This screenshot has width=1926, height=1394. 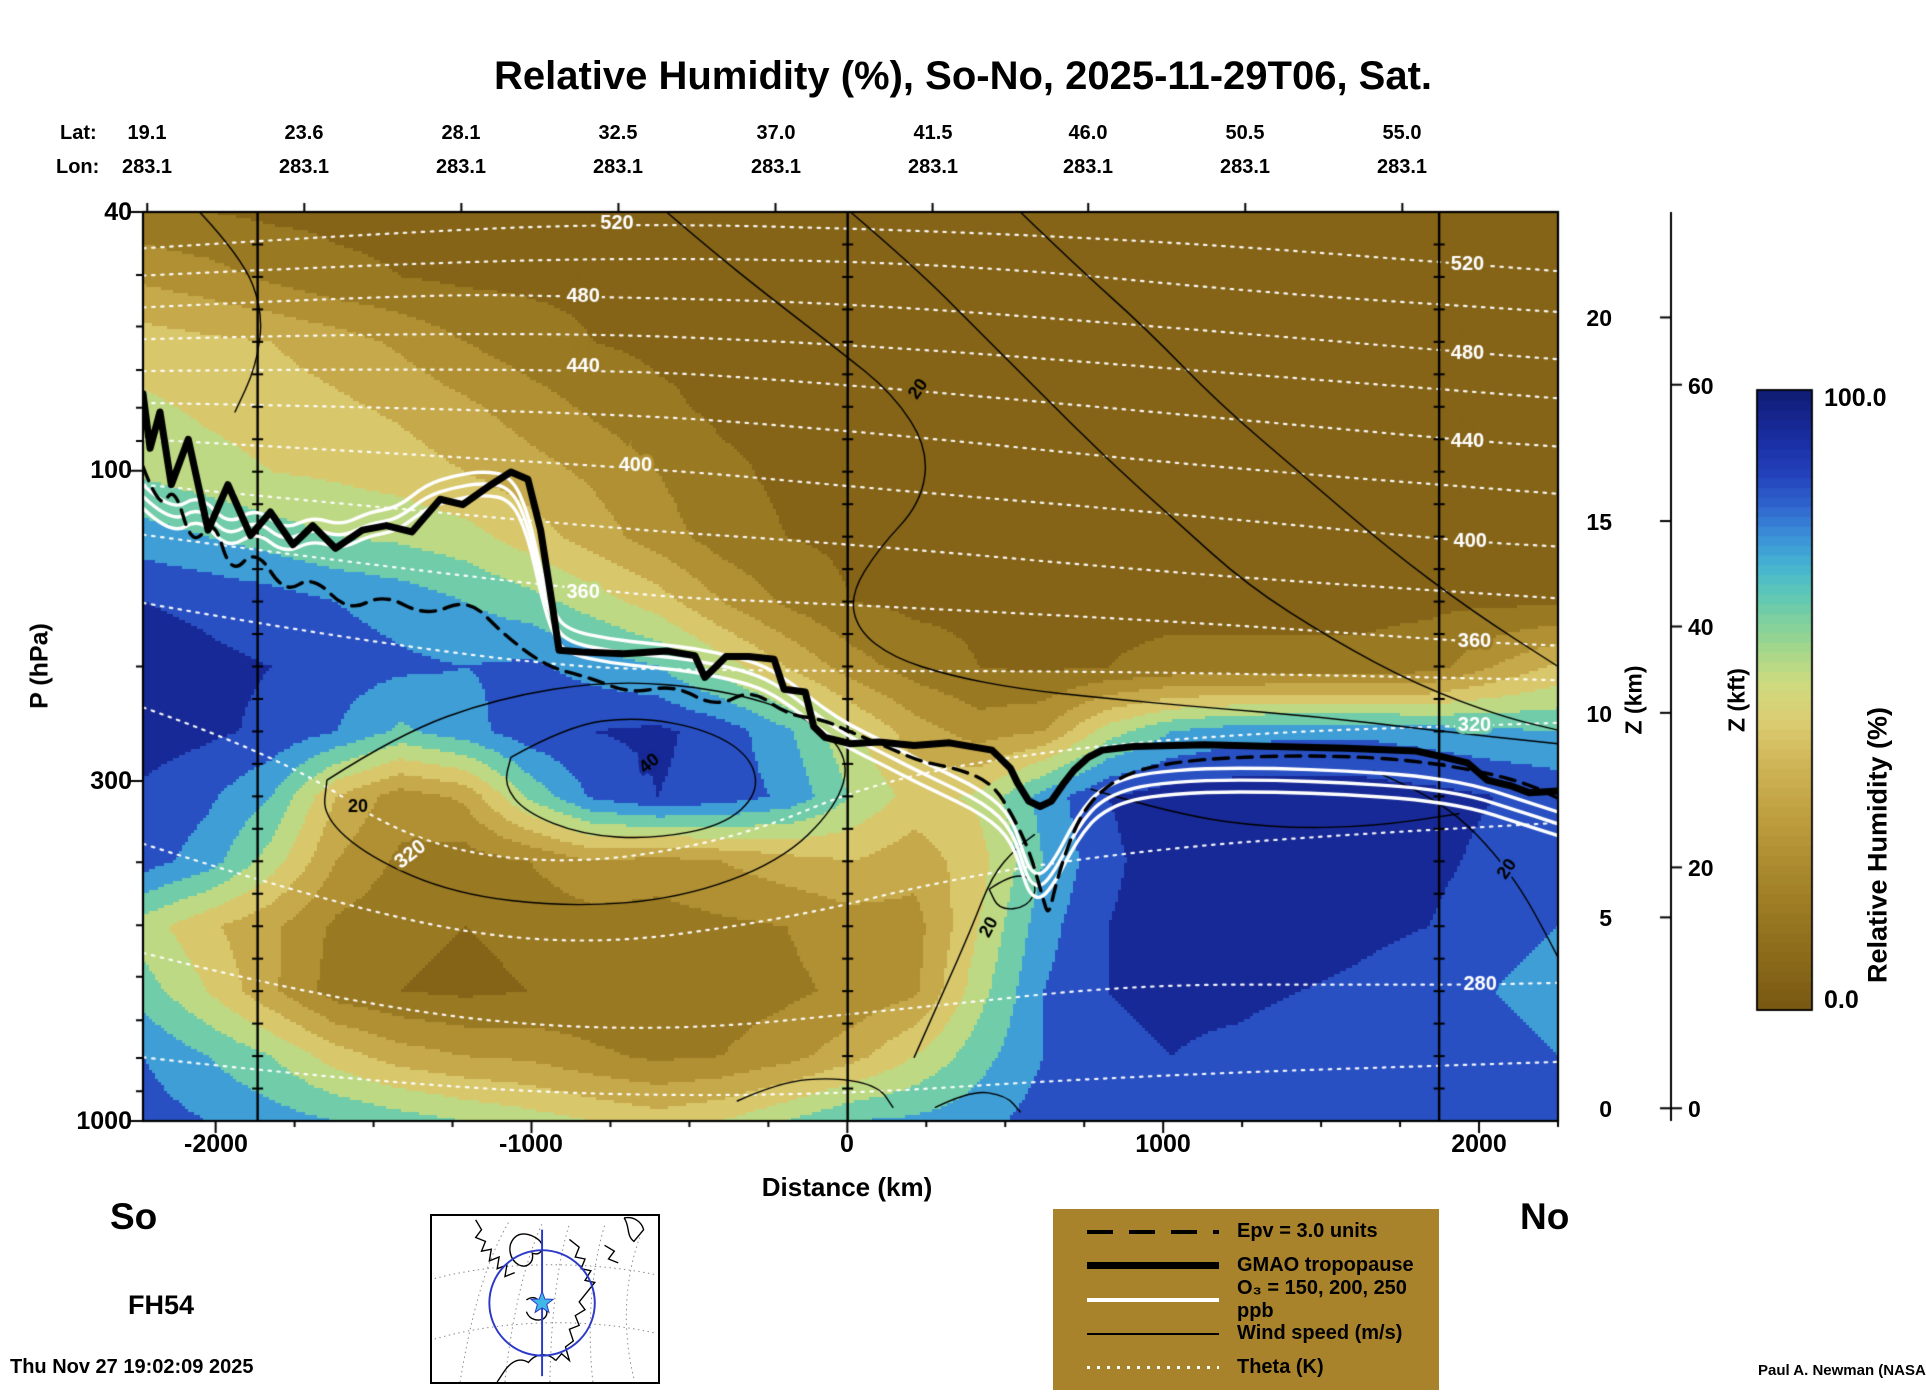 What do you see at coordinates (1599, 318) in the screenshot?
I see `zkm-tick: 20` at bounding box center [1599, 318].